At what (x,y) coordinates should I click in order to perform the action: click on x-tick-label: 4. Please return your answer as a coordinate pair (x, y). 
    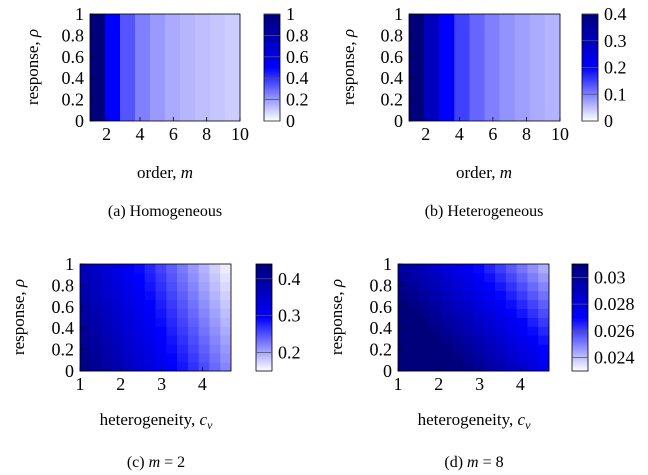
    Looking at the image, I should click on (202, 384).